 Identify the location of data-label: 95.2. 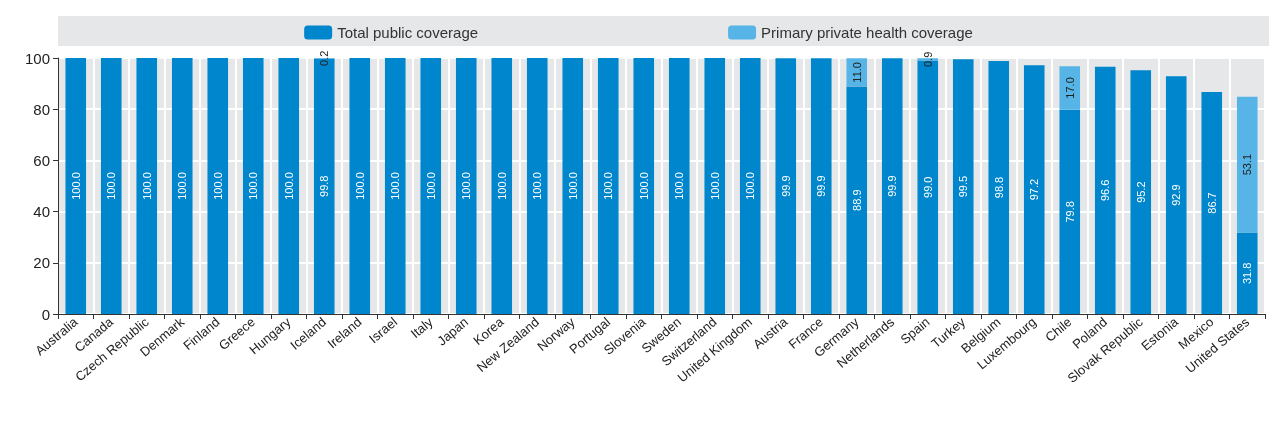
(1140, 192).